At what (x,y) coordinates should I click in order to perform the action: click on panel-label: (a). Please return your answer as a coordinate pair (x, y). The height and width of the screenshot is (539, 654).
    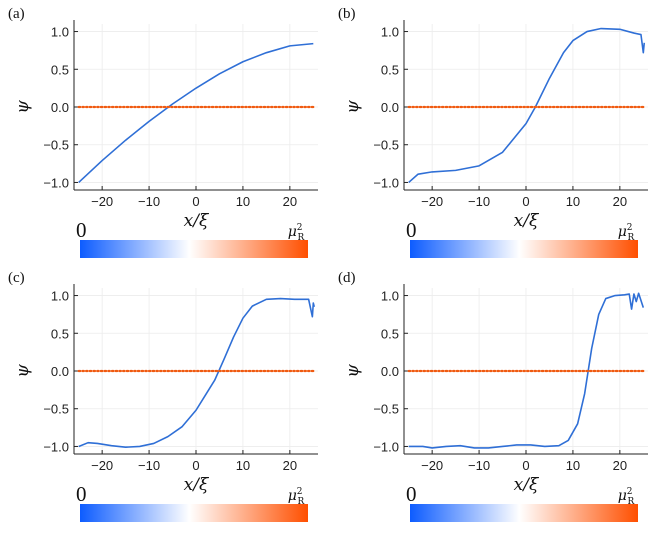
    Looking at the image, I should click on (16, 14).